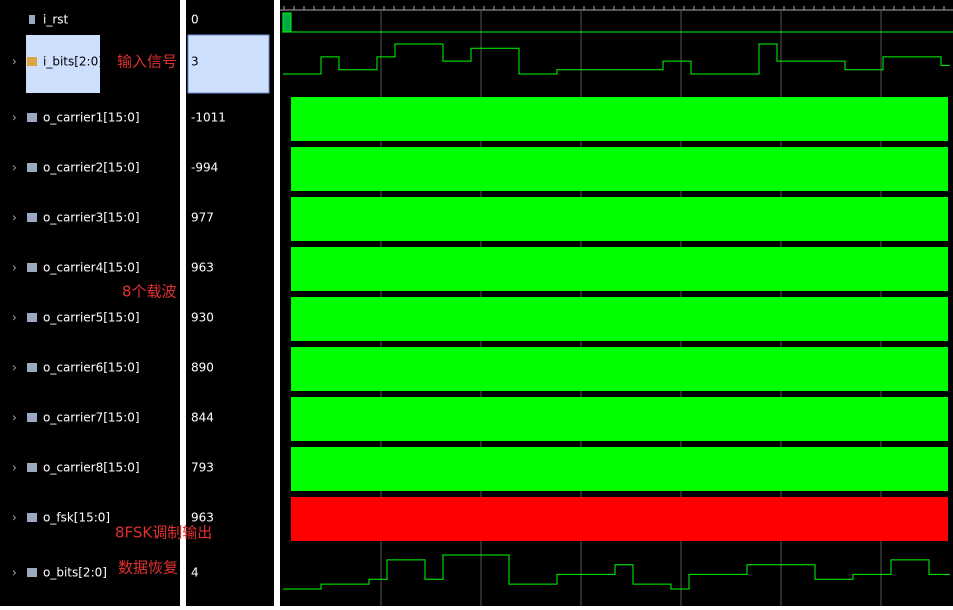 The image size is (953, 610). What do you see at coordinates (208, 118) in the screenshot?
I see `signal-value: -1011` at bounding box center [208, 118].